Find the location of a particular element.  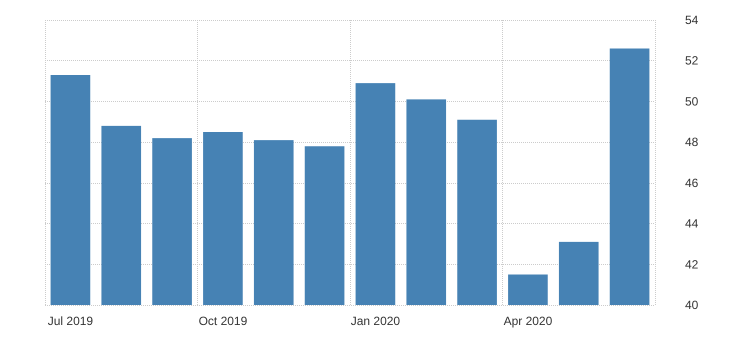

x-tick-label: Jul 2019 is located at coordinates (71, 321).